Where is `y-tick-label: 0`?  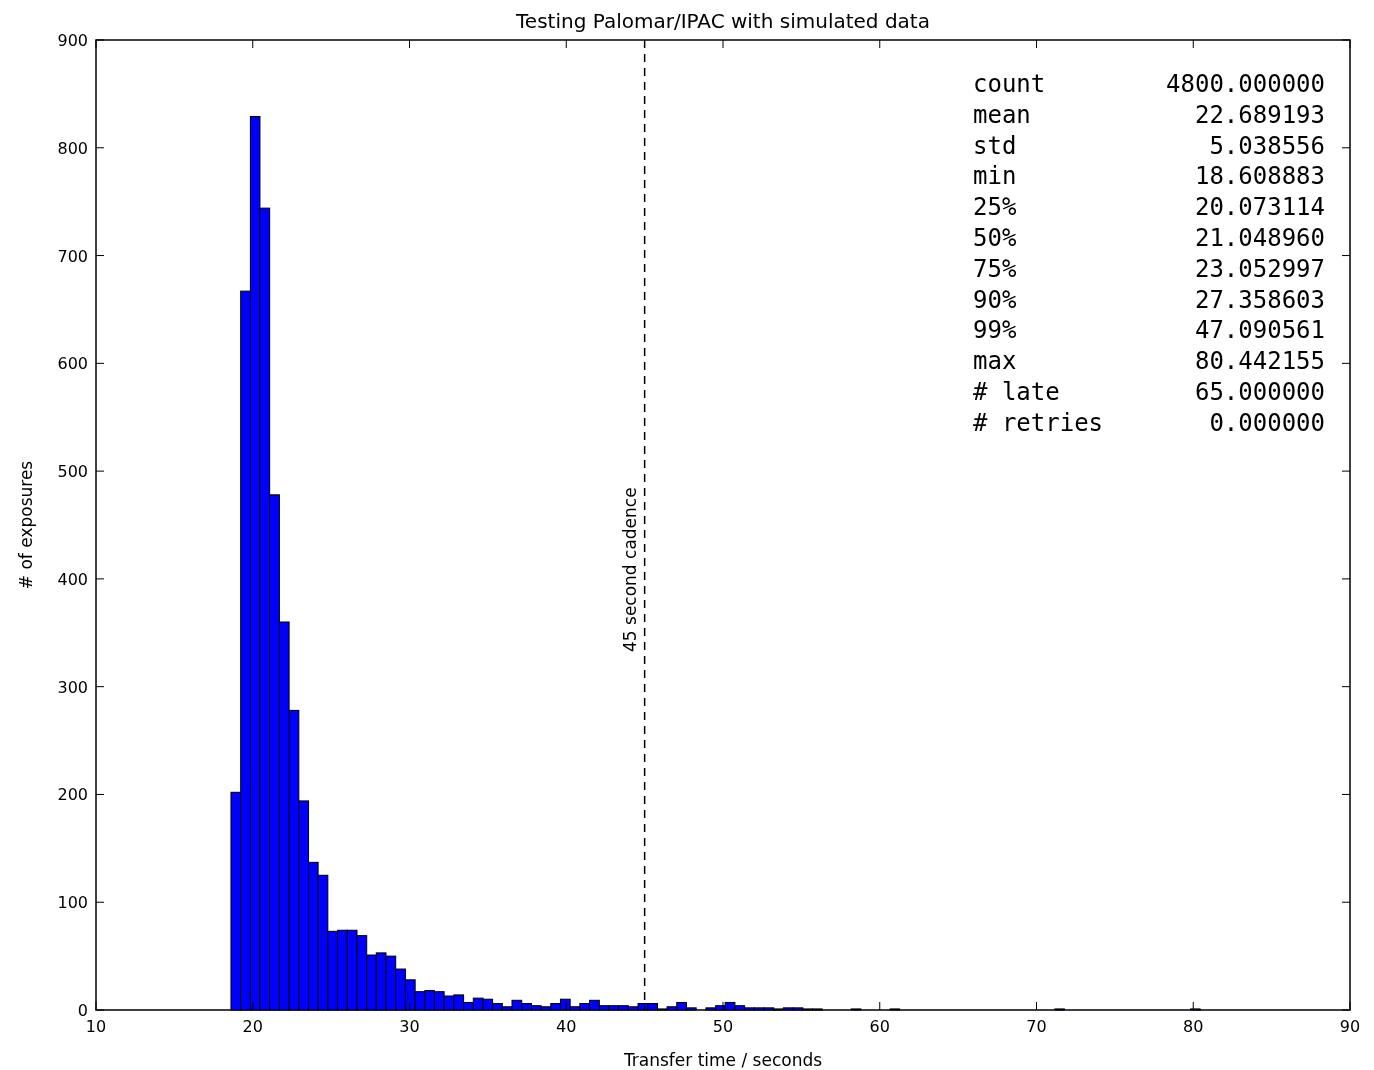 y-tick-label: 0 is located at coordinates (82, 1010).